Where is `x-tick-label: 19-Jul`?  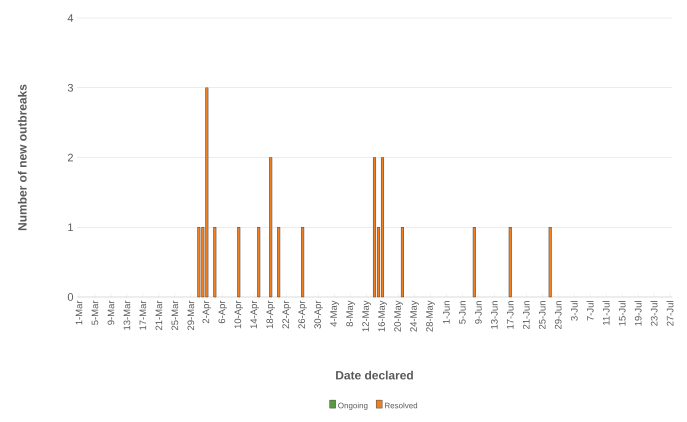
x-tick-label: 19-Jul is located at coordinates (638, 313).